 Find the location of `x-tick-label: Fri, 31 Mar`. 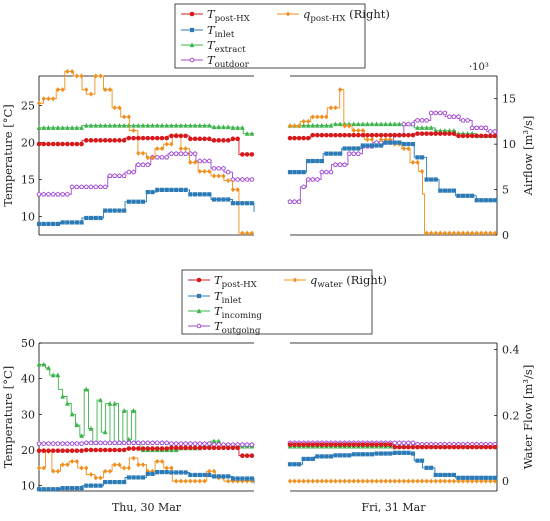

x-tick-label: Fri, 31 Mar is located at coordinates (394, 507).